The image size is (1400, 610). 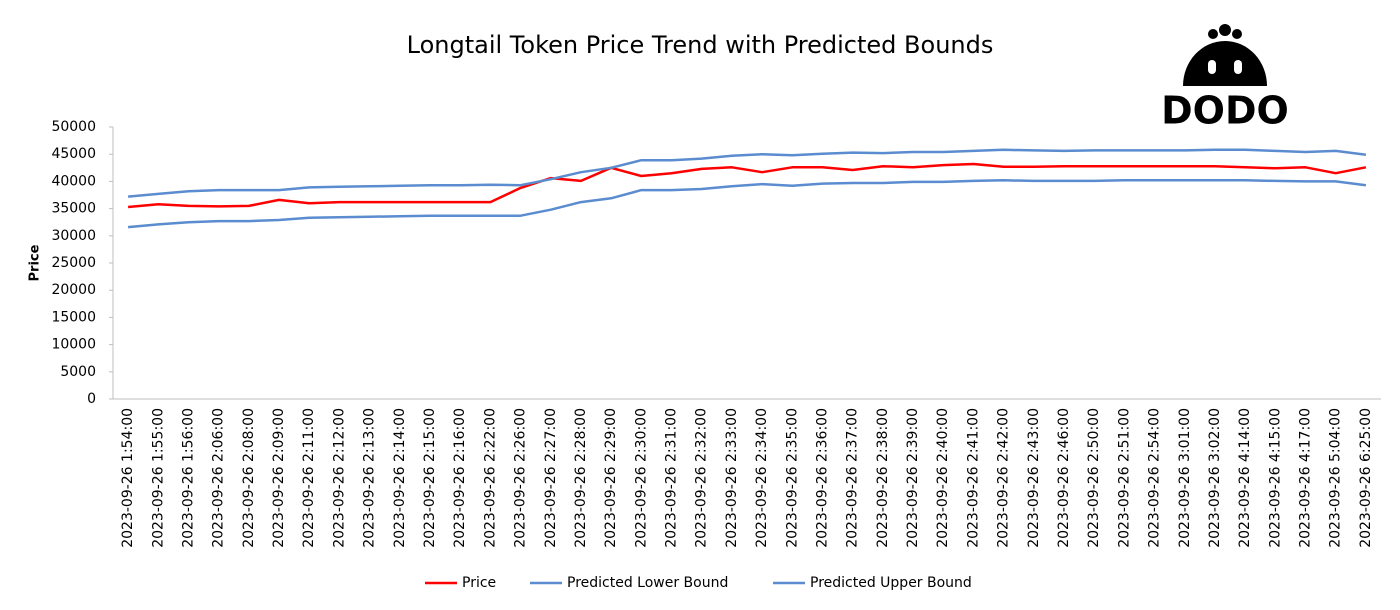 I want to click on x-tick-label: 2023-09-26 2:39:00, so click(x=913, y=478).